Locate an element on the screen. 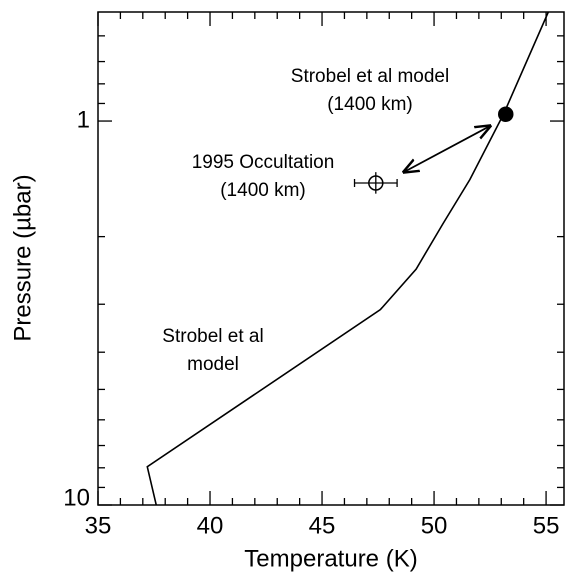 This screenshot has height=578, width=579. x-axis-title: Temperature (K) is located at coordinates (330, 558).